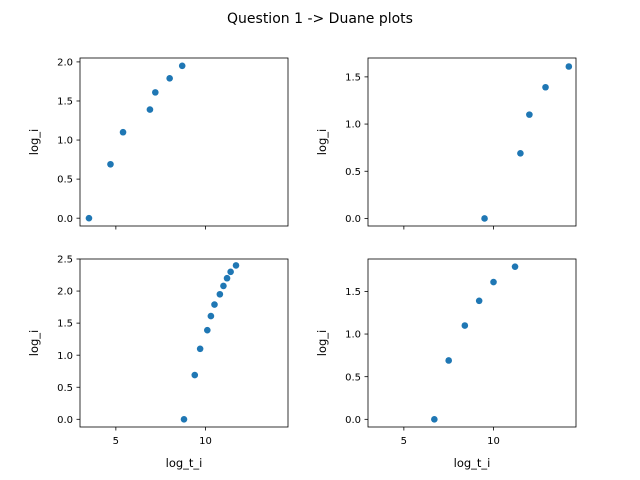  What do you see at coordinates (65, 260) in the screenshot?
I see `y-tick-label: 2.5` at bounding box center [65, 260].